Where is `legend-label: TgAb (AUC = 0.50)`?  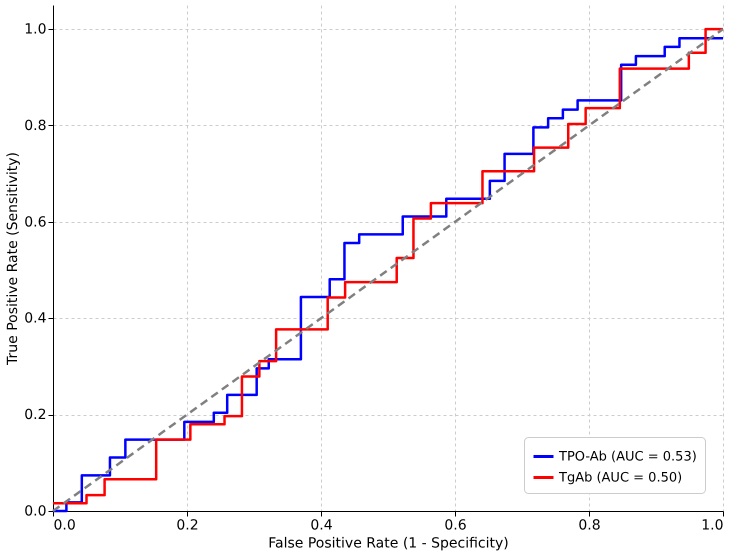 legend-label: TgAb (AUC = 0.50) is located at coordinates (620, 478).